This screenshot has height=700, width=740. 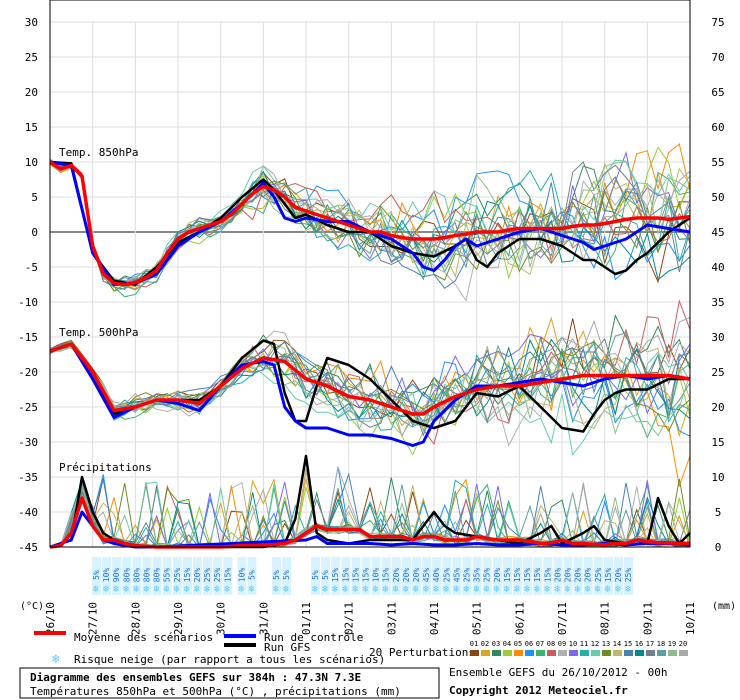 What do you see at coordinates (106, 575) in the screenshot?
I see `snow-risk-label: 10%` at bounding box center [106, 575].